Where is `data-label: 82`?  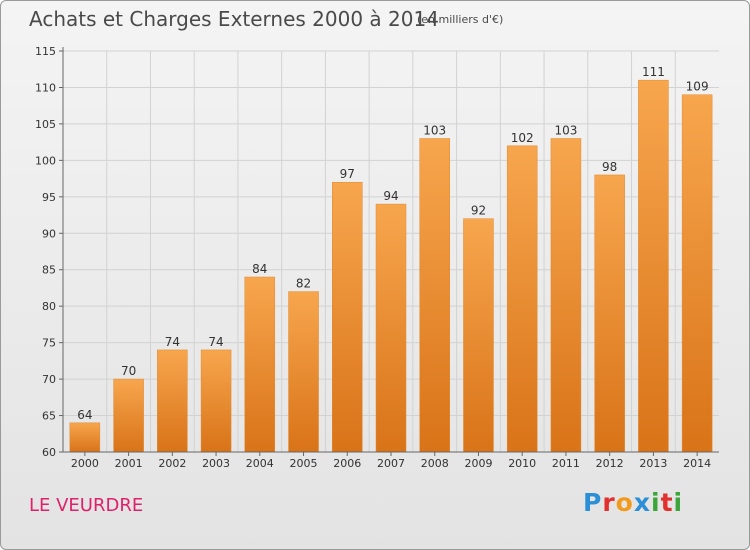
data-label: 82 is located at coordinates (303, 284).